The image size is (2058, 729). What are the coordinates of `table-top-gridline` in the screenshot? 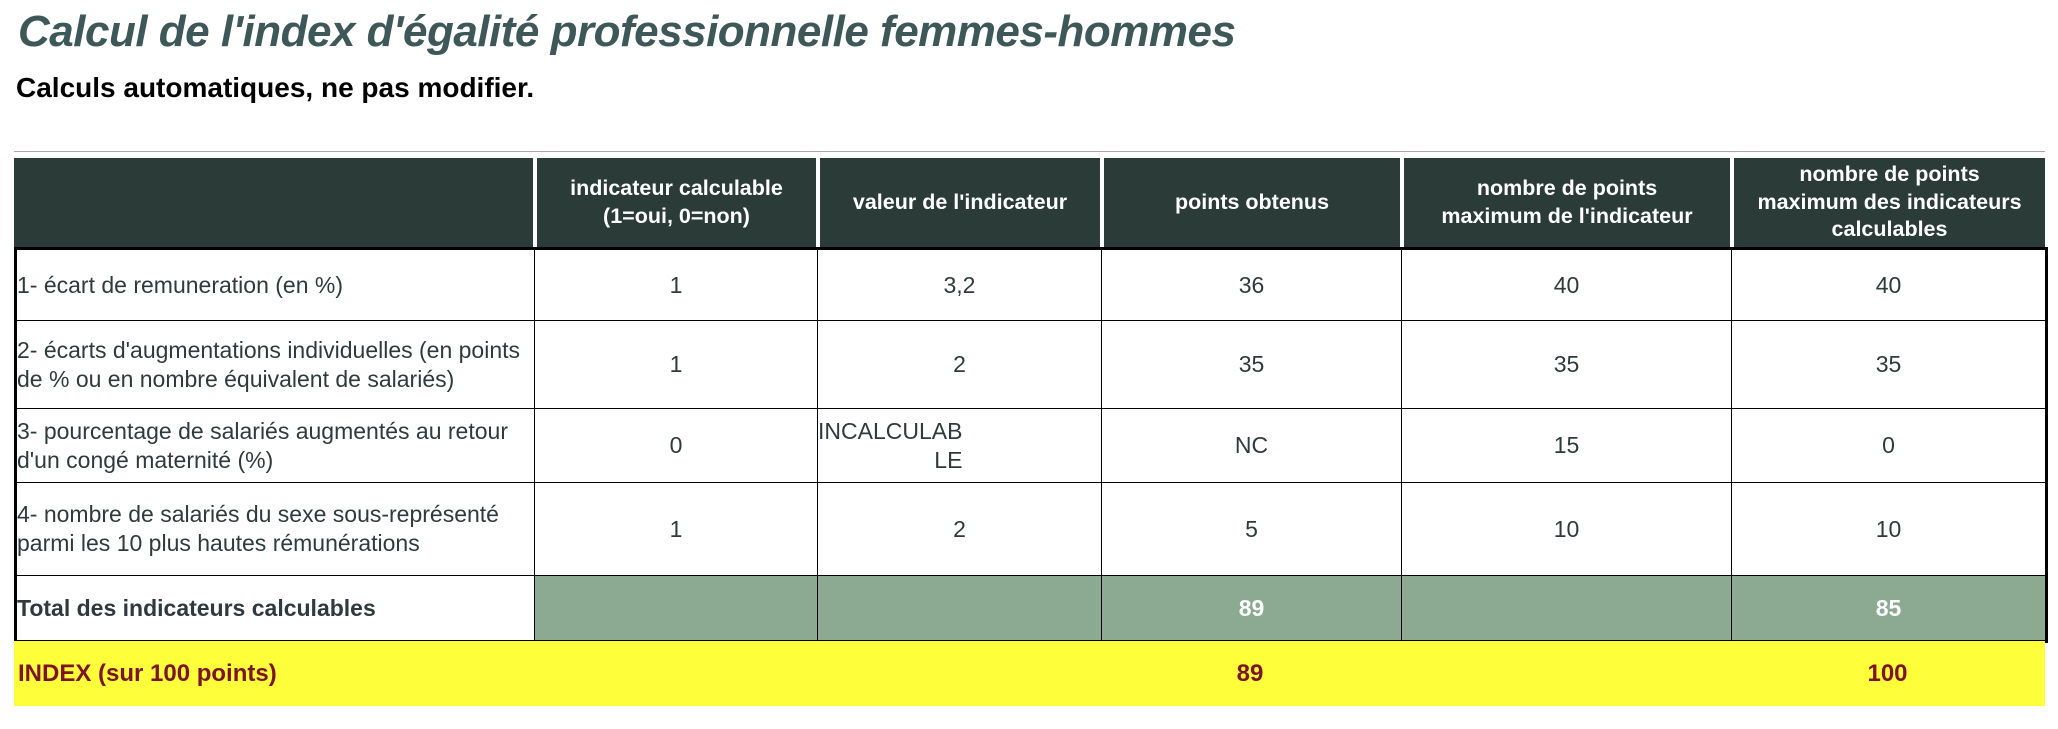 It's located at (1029, 151).